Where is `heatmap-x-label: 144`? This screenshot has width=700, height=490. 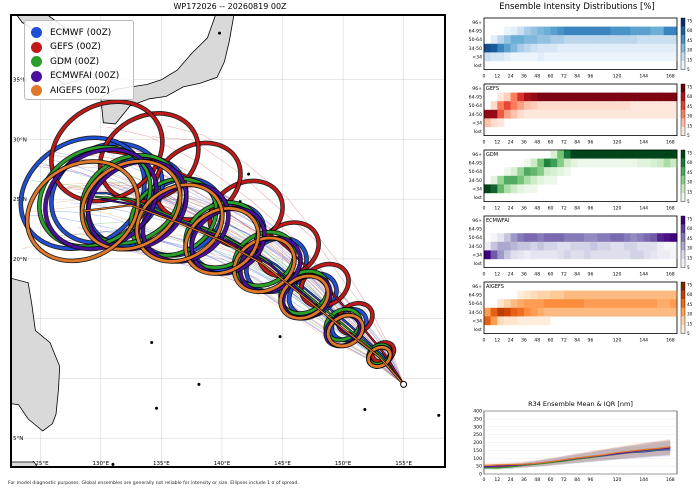
heatmap-x-label: 144 is located at coordinates (643, 143).